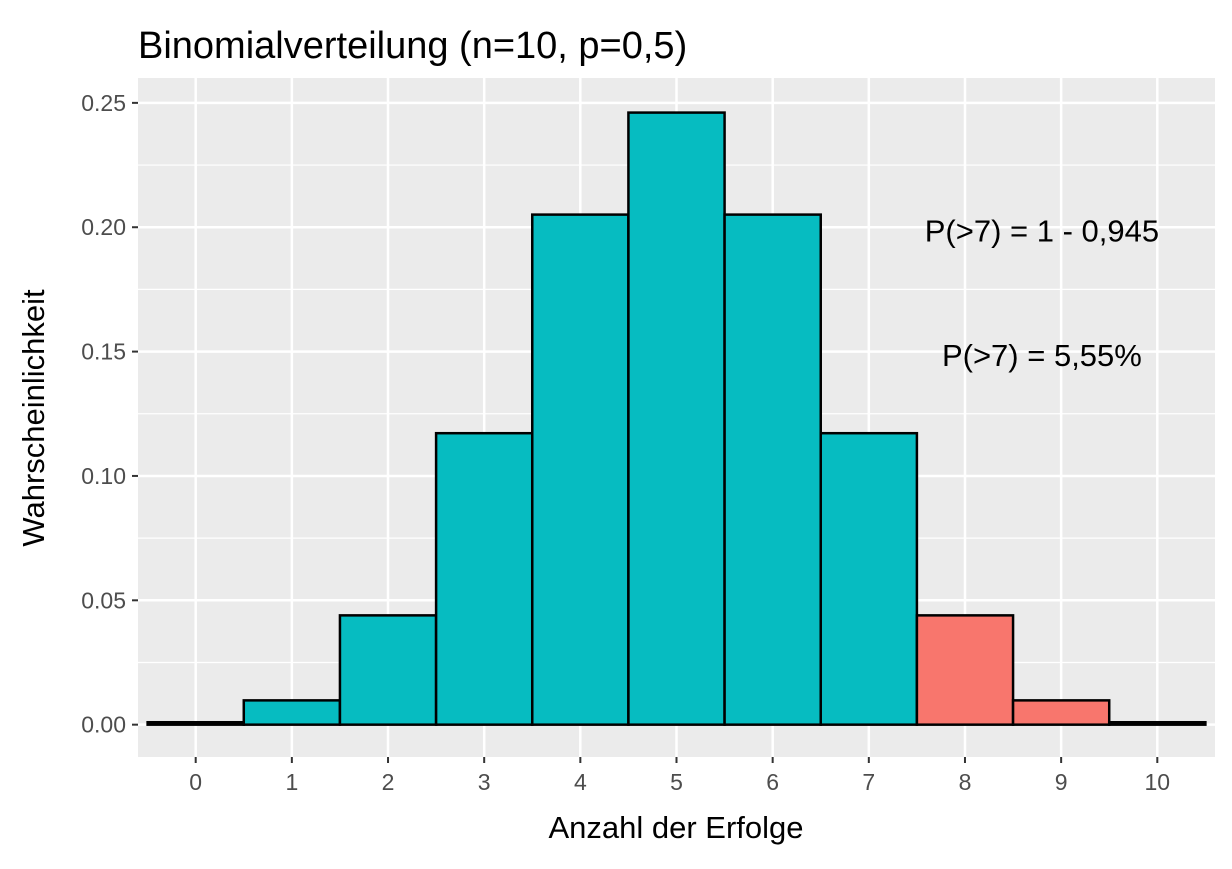 The width and height of the screenshot is (1232, 869). Describe the element at coordinates (1042, 293) in the screenshot. I see `annotations: P(>7) = 1 - 0,945 P(>7) = 5,55%` at that location.